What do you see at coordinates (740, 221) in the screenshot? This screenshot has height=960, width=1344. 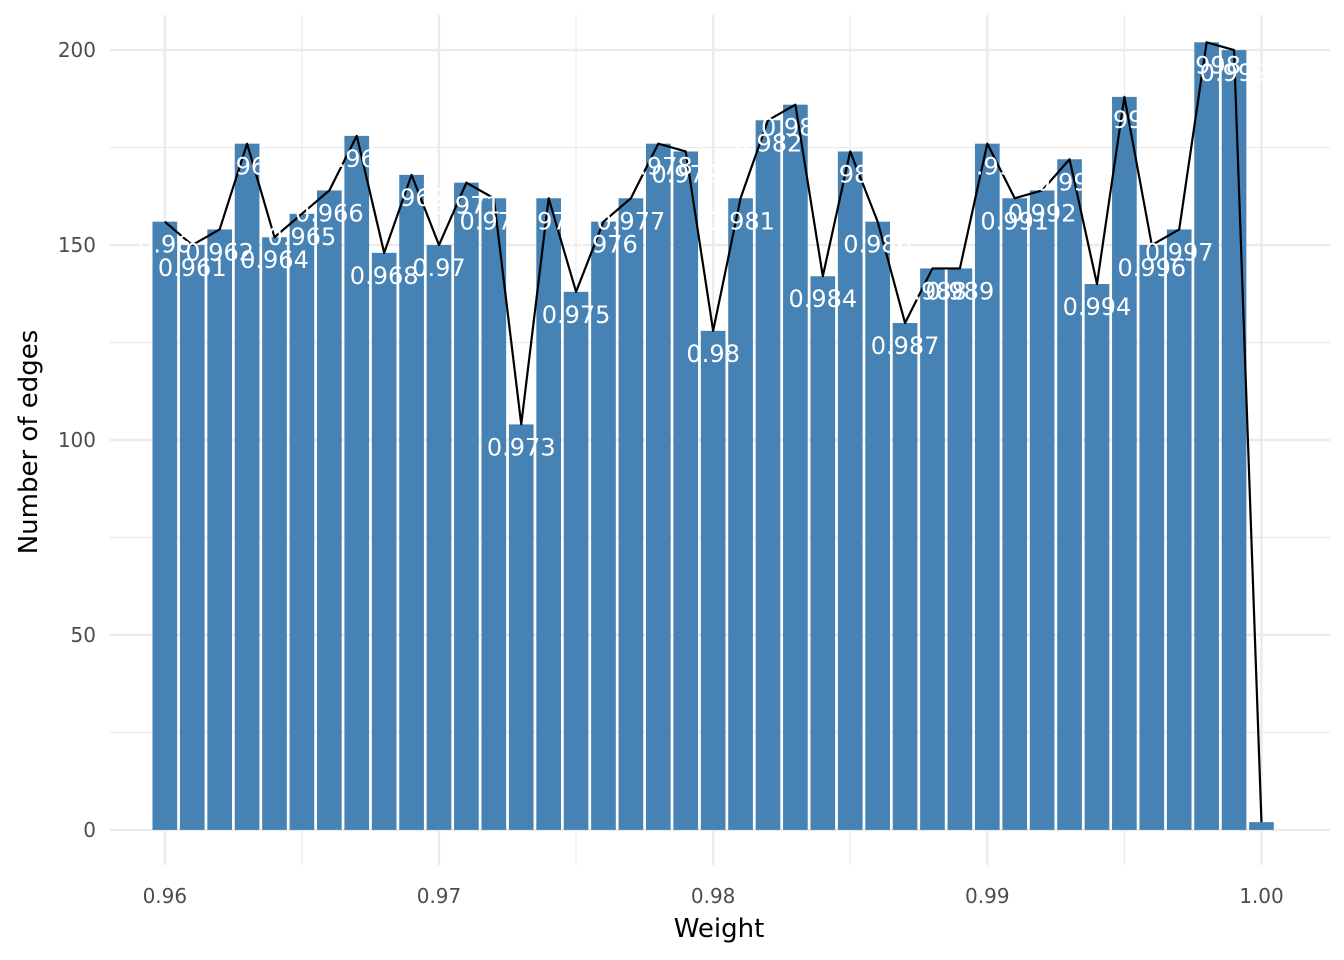 I see `bar-value-label: 0.981` at bounding box center [740, 221].